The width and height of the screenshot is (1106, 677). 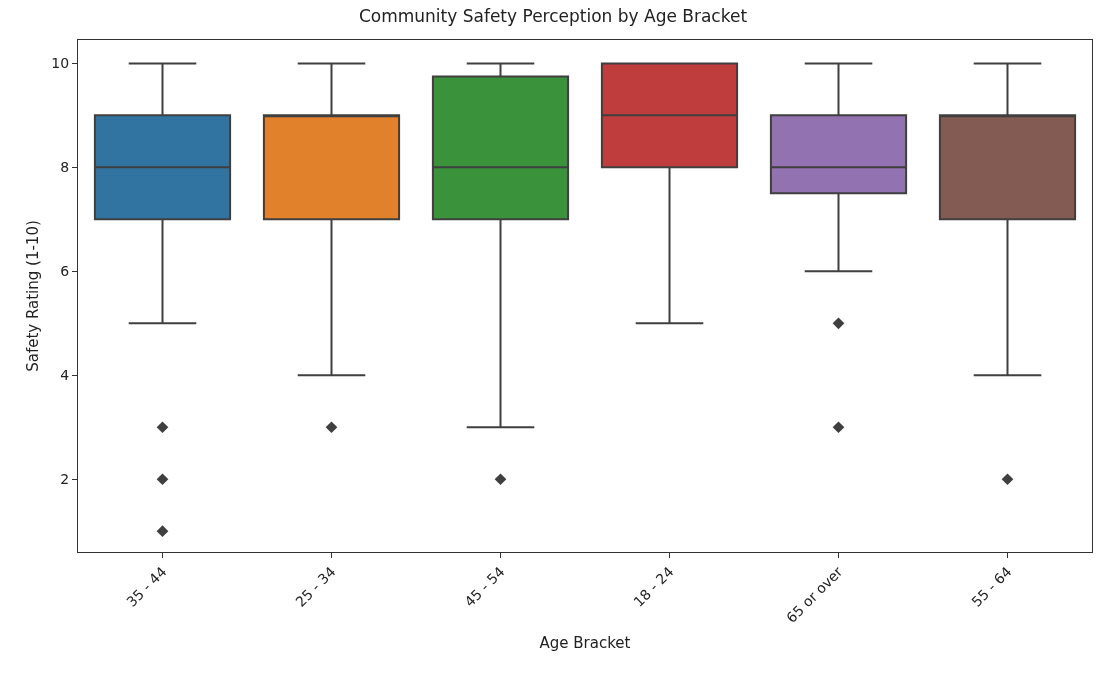 I want to click on y-tick-label: 10, so click(x=60, y=63).